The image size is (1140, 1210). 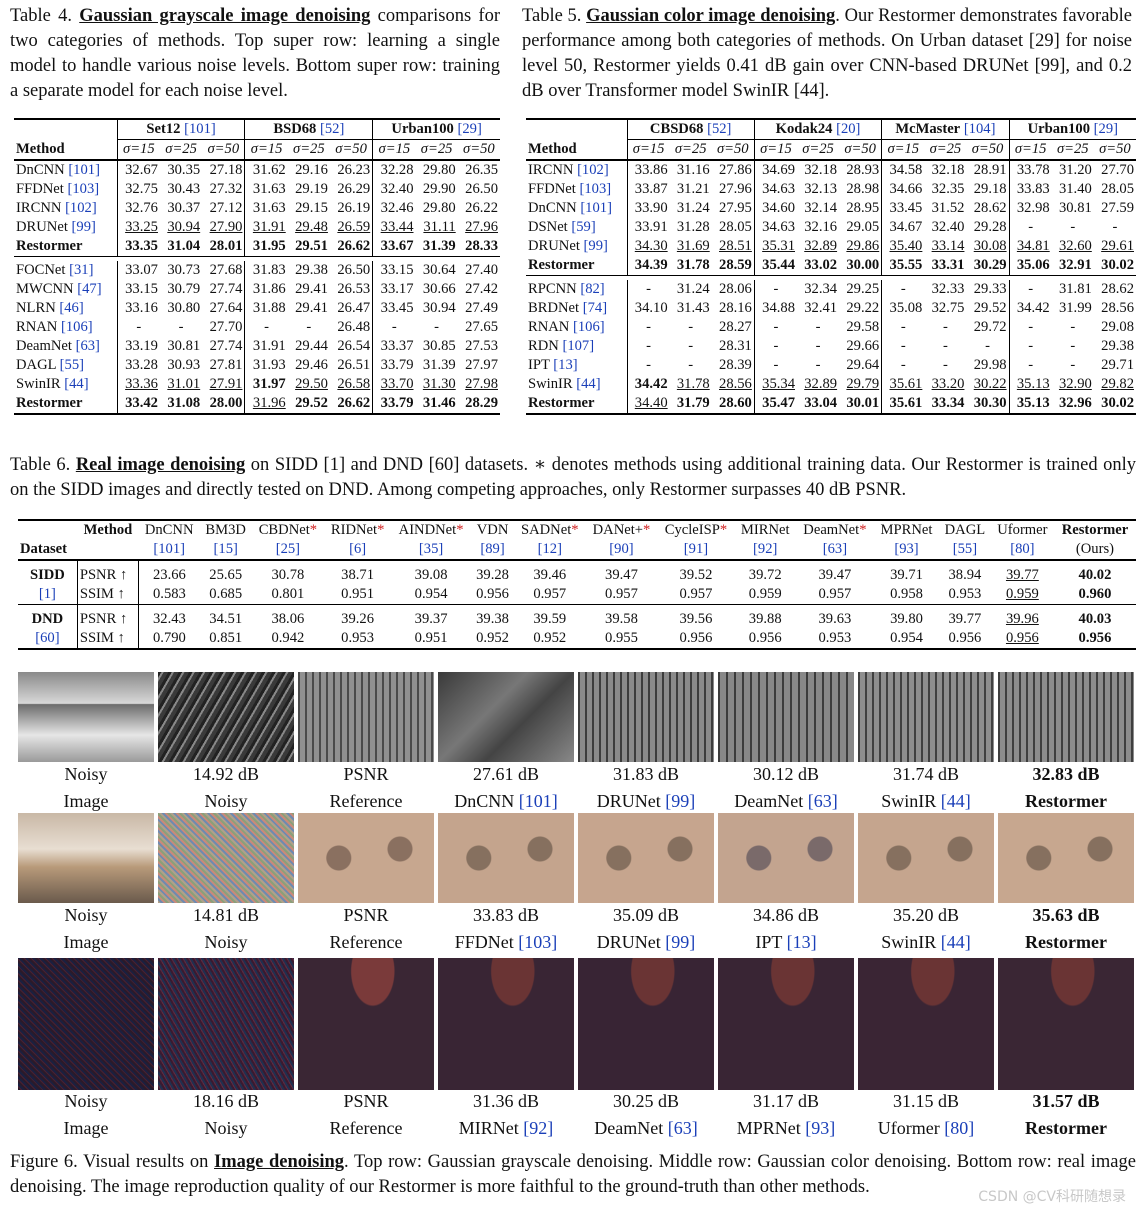 I want to click on label-line2: Image, so click(x=86, y=801).